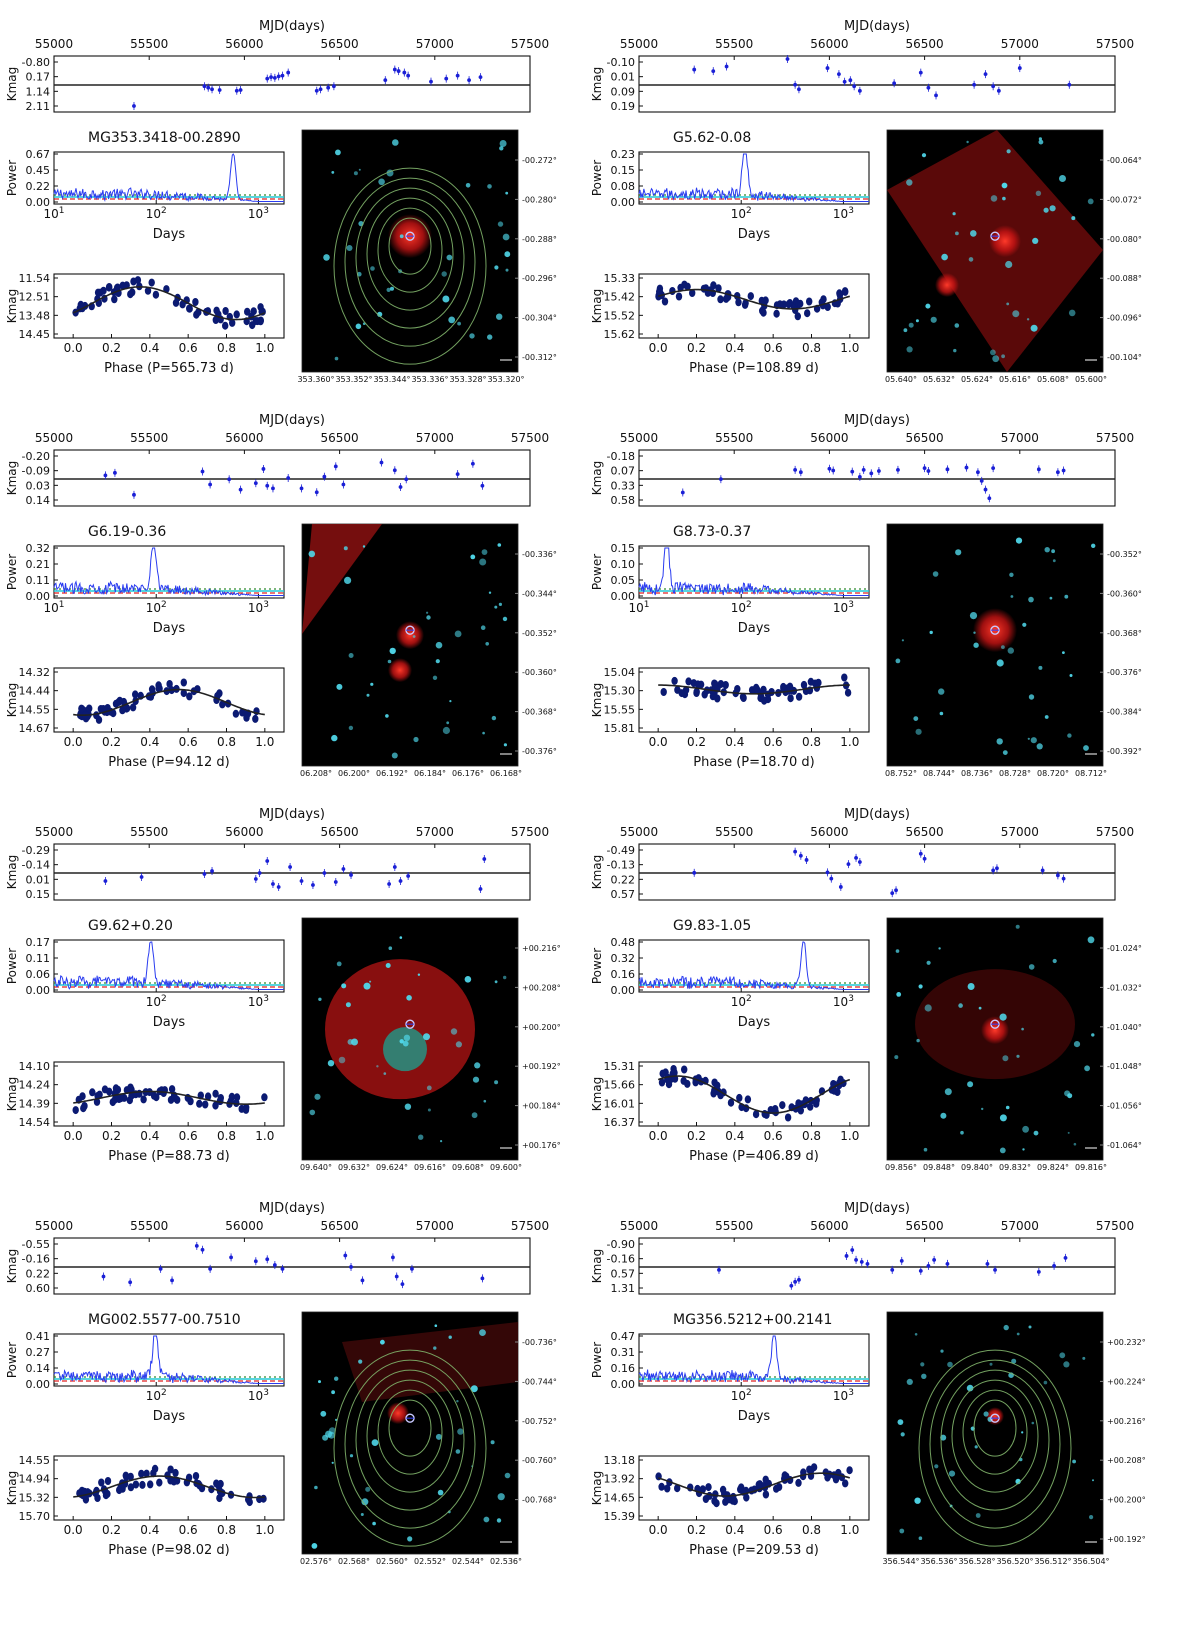  I want to click on mjd-axis-label: MJD(days), so click(877, 26).